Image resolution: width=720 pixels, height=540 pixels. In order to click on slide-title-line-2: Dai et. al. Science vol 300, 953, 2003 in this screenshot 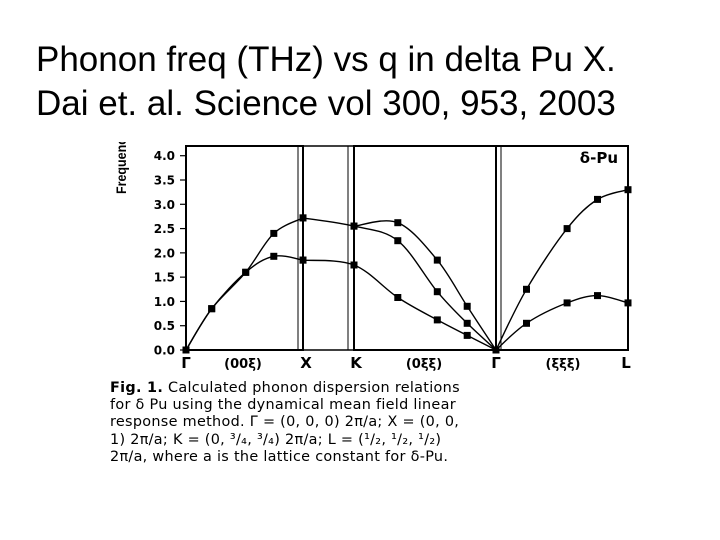, I will do `click(326, 103)`.